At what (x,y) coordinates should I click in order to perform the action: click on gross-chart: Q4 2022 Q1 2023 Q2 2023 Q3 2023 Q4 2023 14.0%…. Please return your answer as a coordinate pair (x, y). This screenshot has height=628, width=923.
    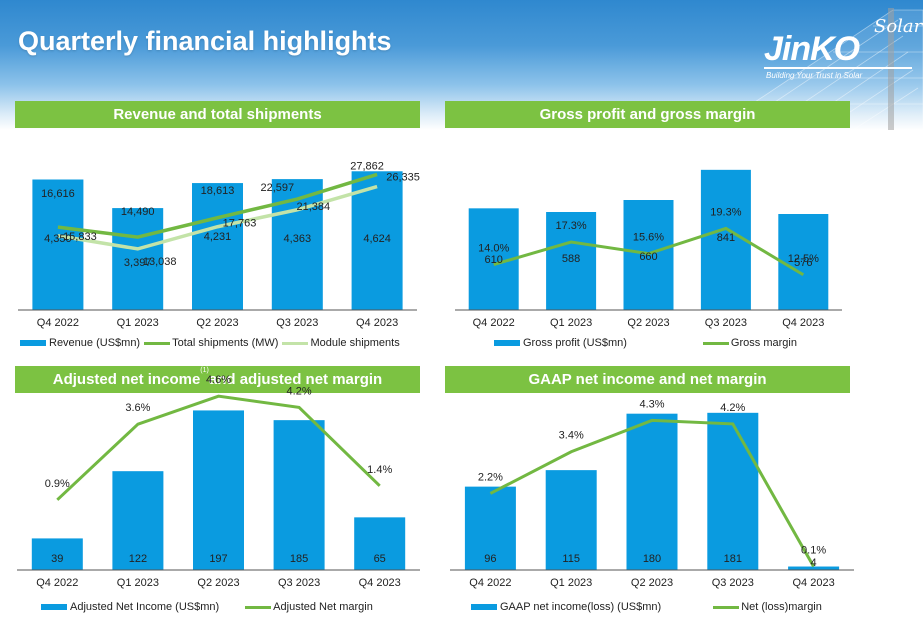
    Looking at the image, I should click on (648, 249).